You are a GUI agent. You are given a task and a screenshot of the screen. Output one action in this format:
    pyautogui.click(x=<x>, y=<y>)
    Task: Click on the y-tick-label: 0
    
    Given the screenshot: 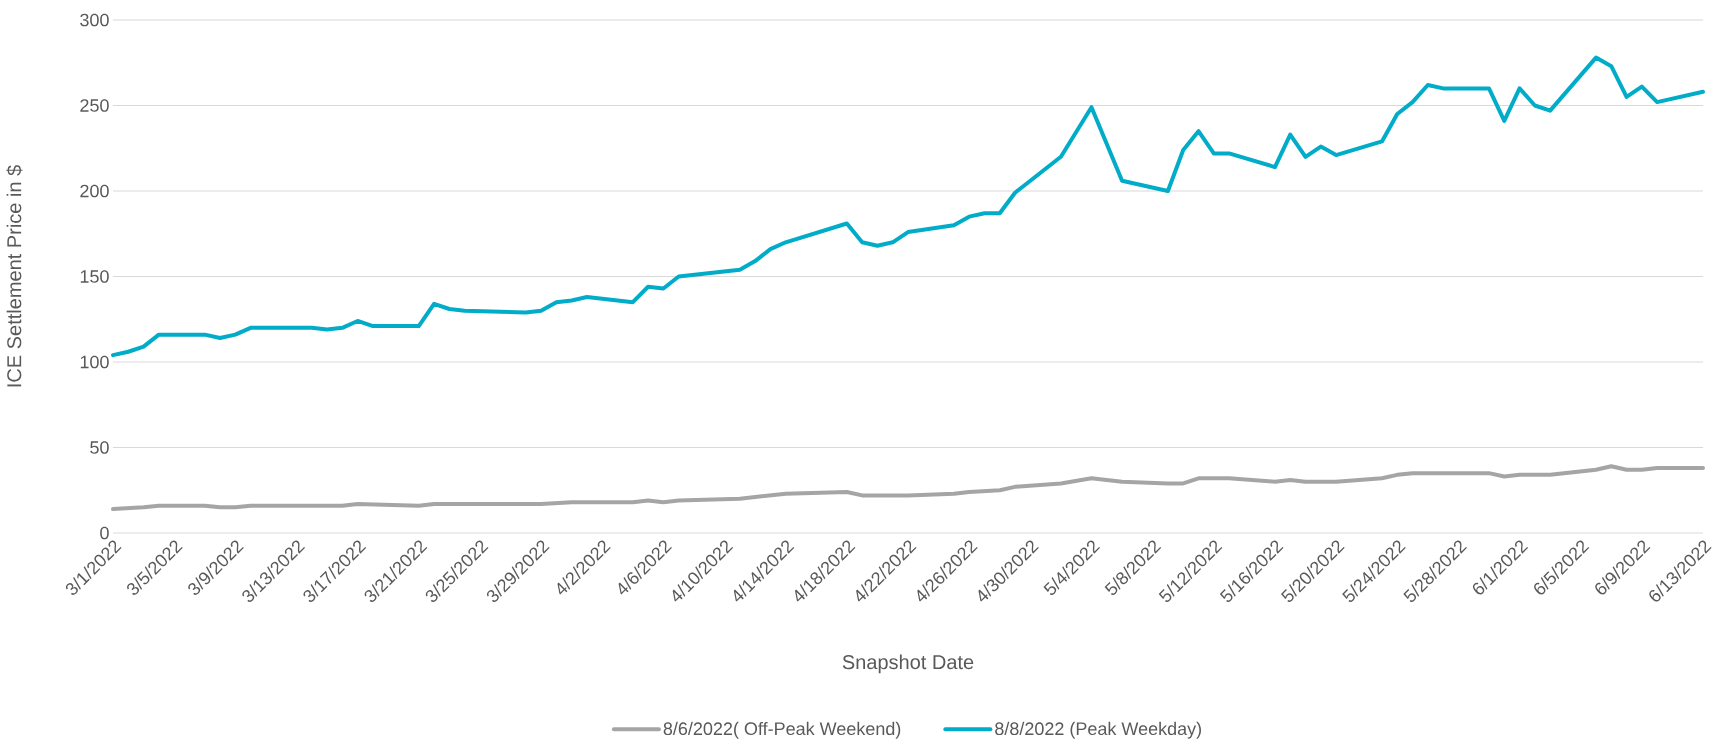 What is the action you would take?
    pyautogui.click(x=104, y=533)
    